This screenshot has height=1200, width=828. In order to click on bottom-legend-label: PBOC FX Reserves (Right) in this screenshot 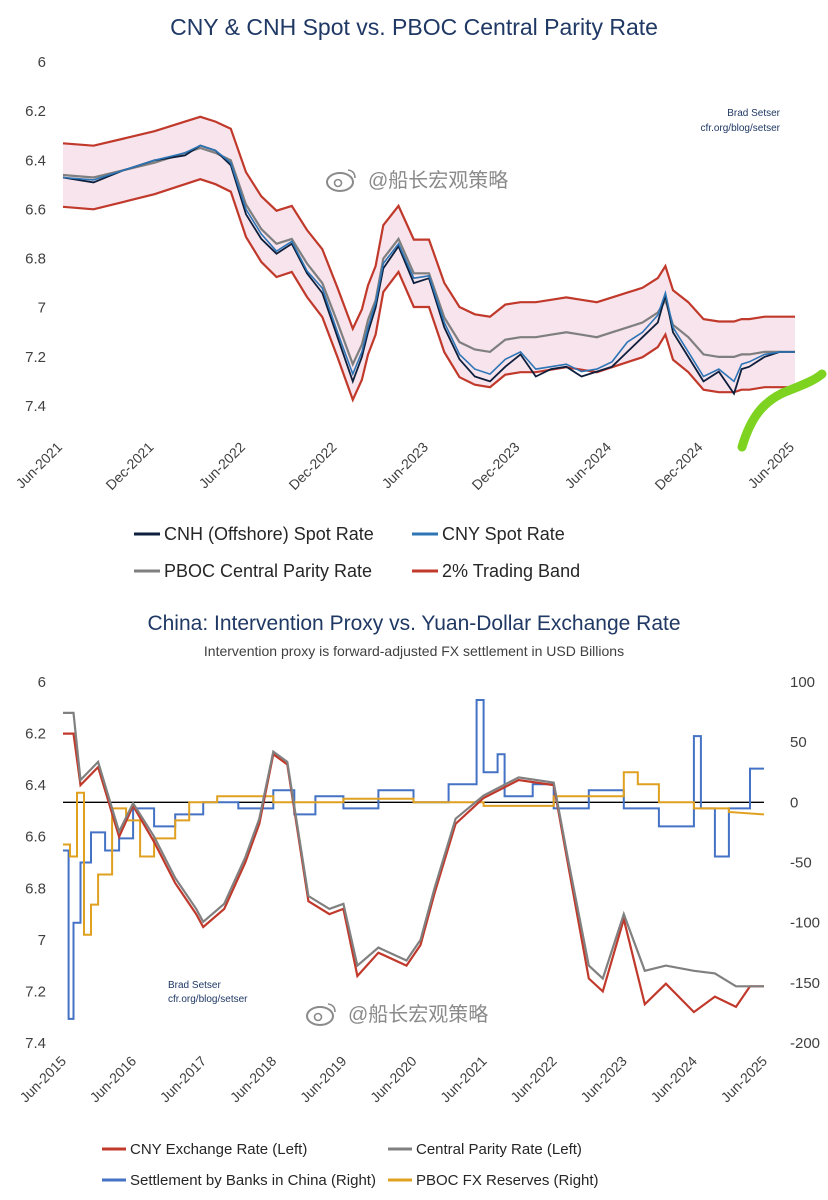, I will do `click(507, 1180)`.